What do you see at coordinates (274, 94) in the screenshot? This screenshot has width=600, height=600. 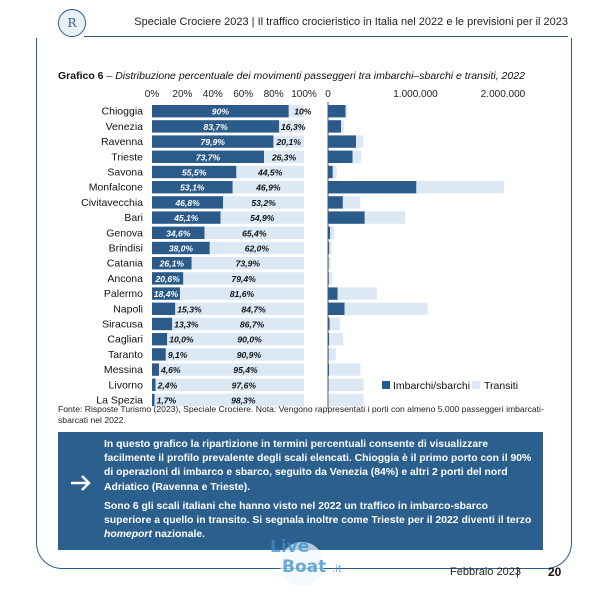 I see `pct-tick-label: 80%` at bounding box center [274, 94].